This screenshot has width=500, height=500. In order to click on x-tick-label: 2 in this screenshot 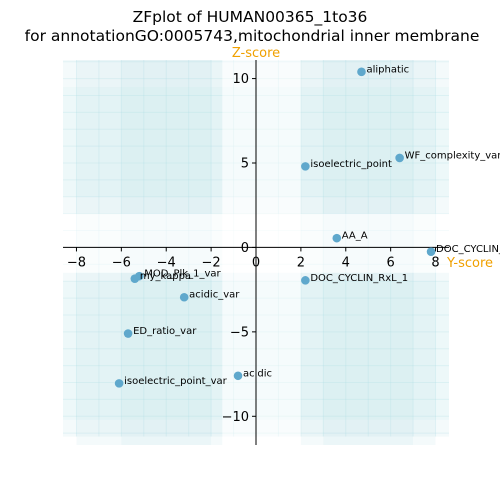, I will do `click(301, 262)`.